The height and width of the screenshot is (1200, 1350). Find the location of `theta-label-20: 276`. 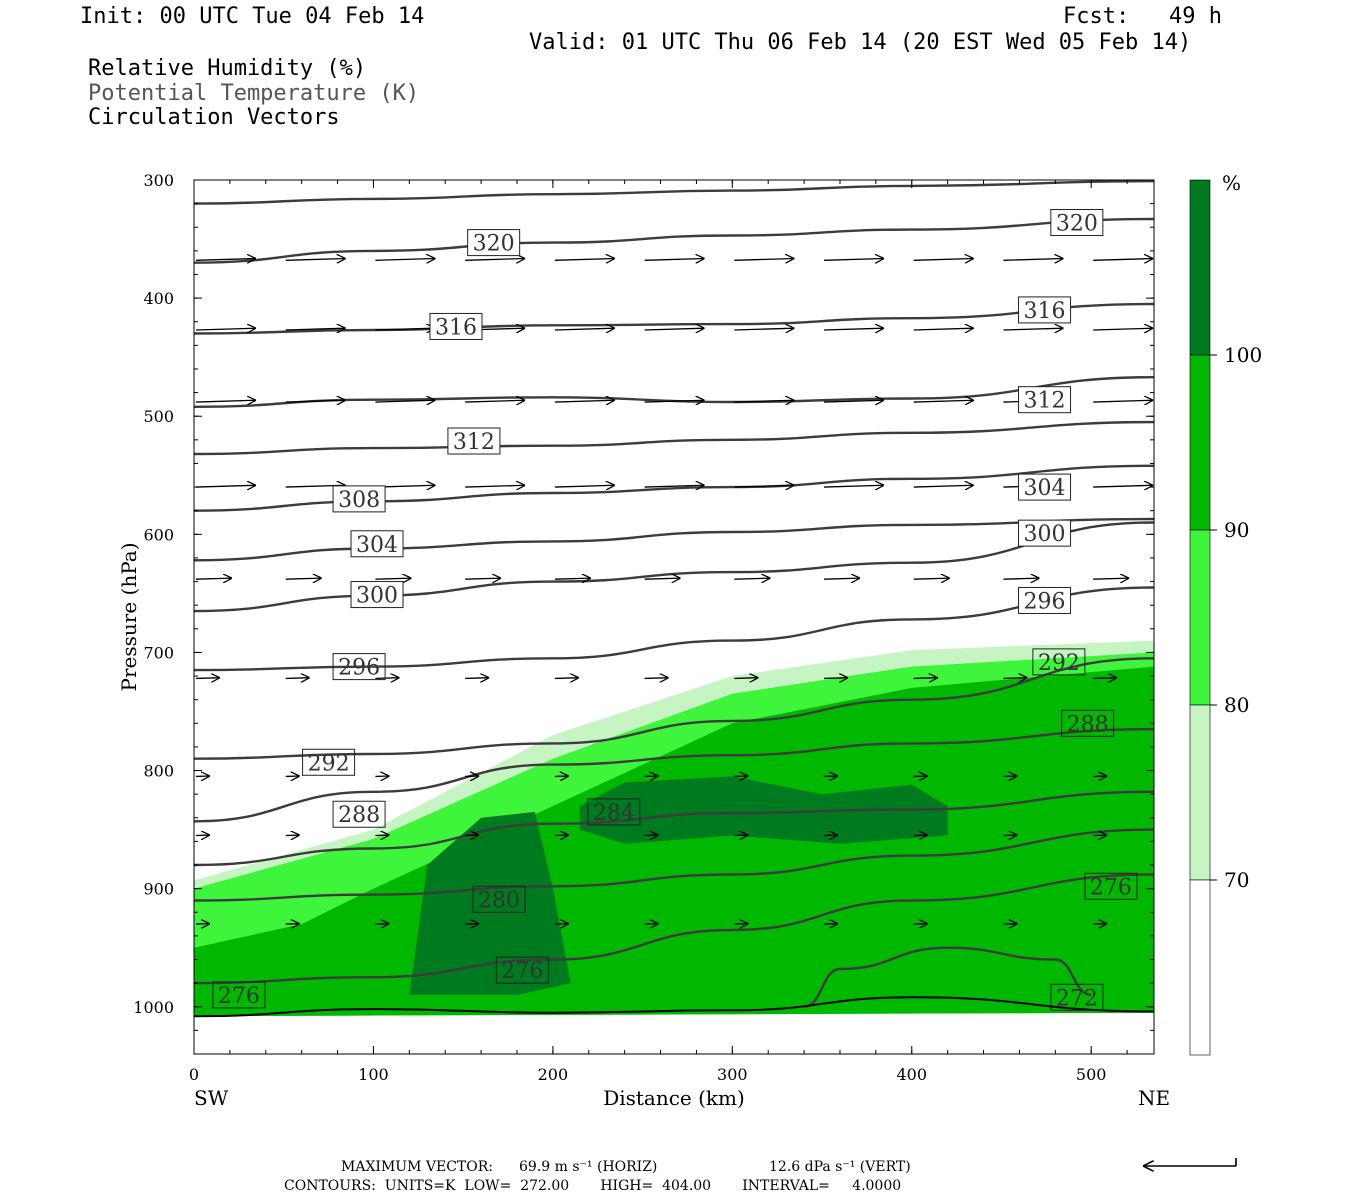

theta-label-20: 276 is located at coordinates (522, 970).